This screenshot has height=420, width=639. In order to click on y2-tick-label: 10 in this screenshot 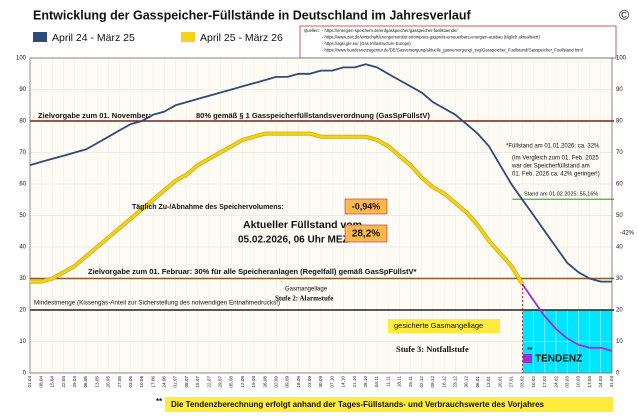, I will do `click(619, 342)`.